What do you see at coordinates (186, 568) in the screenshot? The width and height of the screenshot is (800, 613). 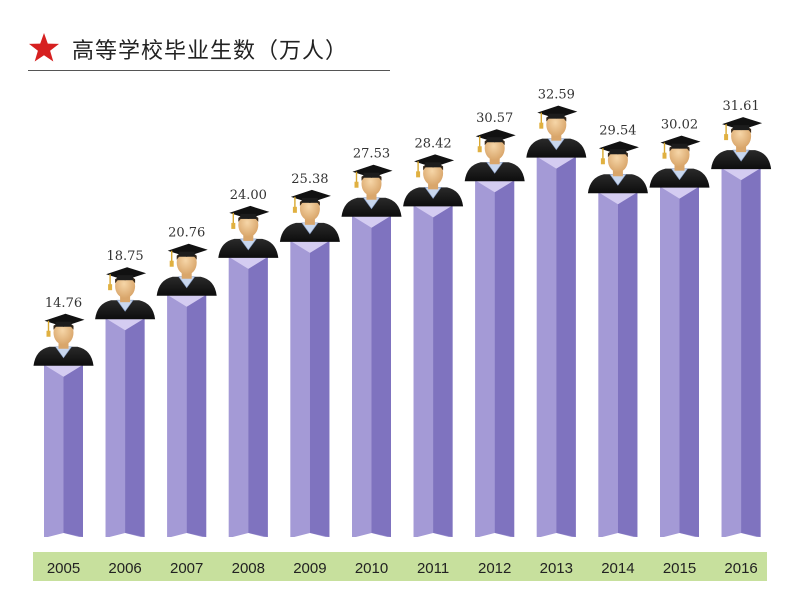 I see `x-tick-label: 2007` at bounding box center [186, 568].